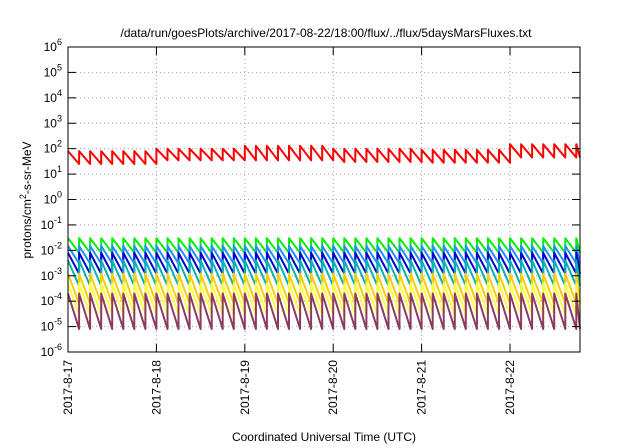  What do you see at coordinates (333, 387) in the screenshot?
I see `x-tick-label: 2017-8-20` at bounding box center [333, 387].